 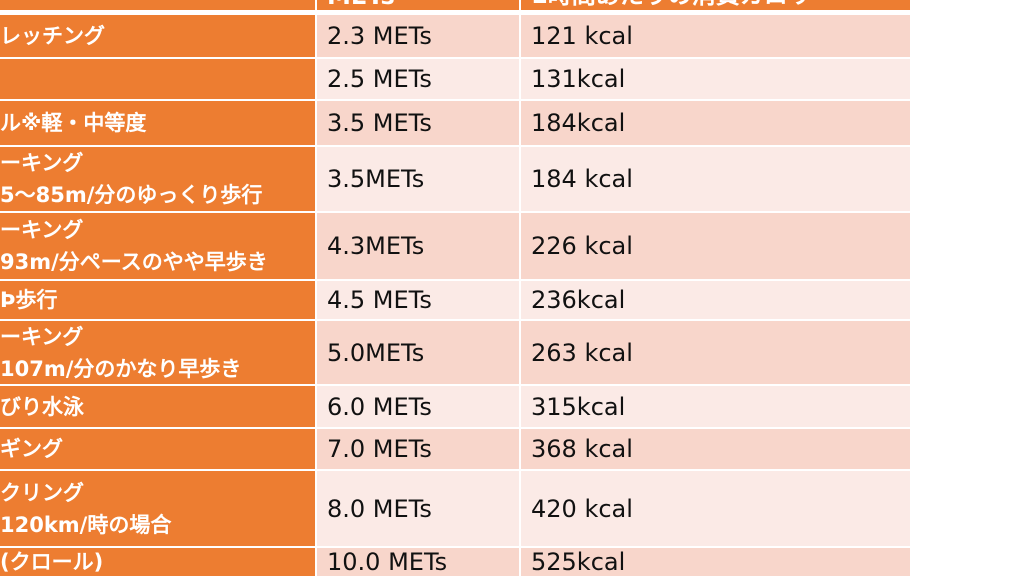 I want to click on calories-cell: 236kcal, so click(x=714, y=300).